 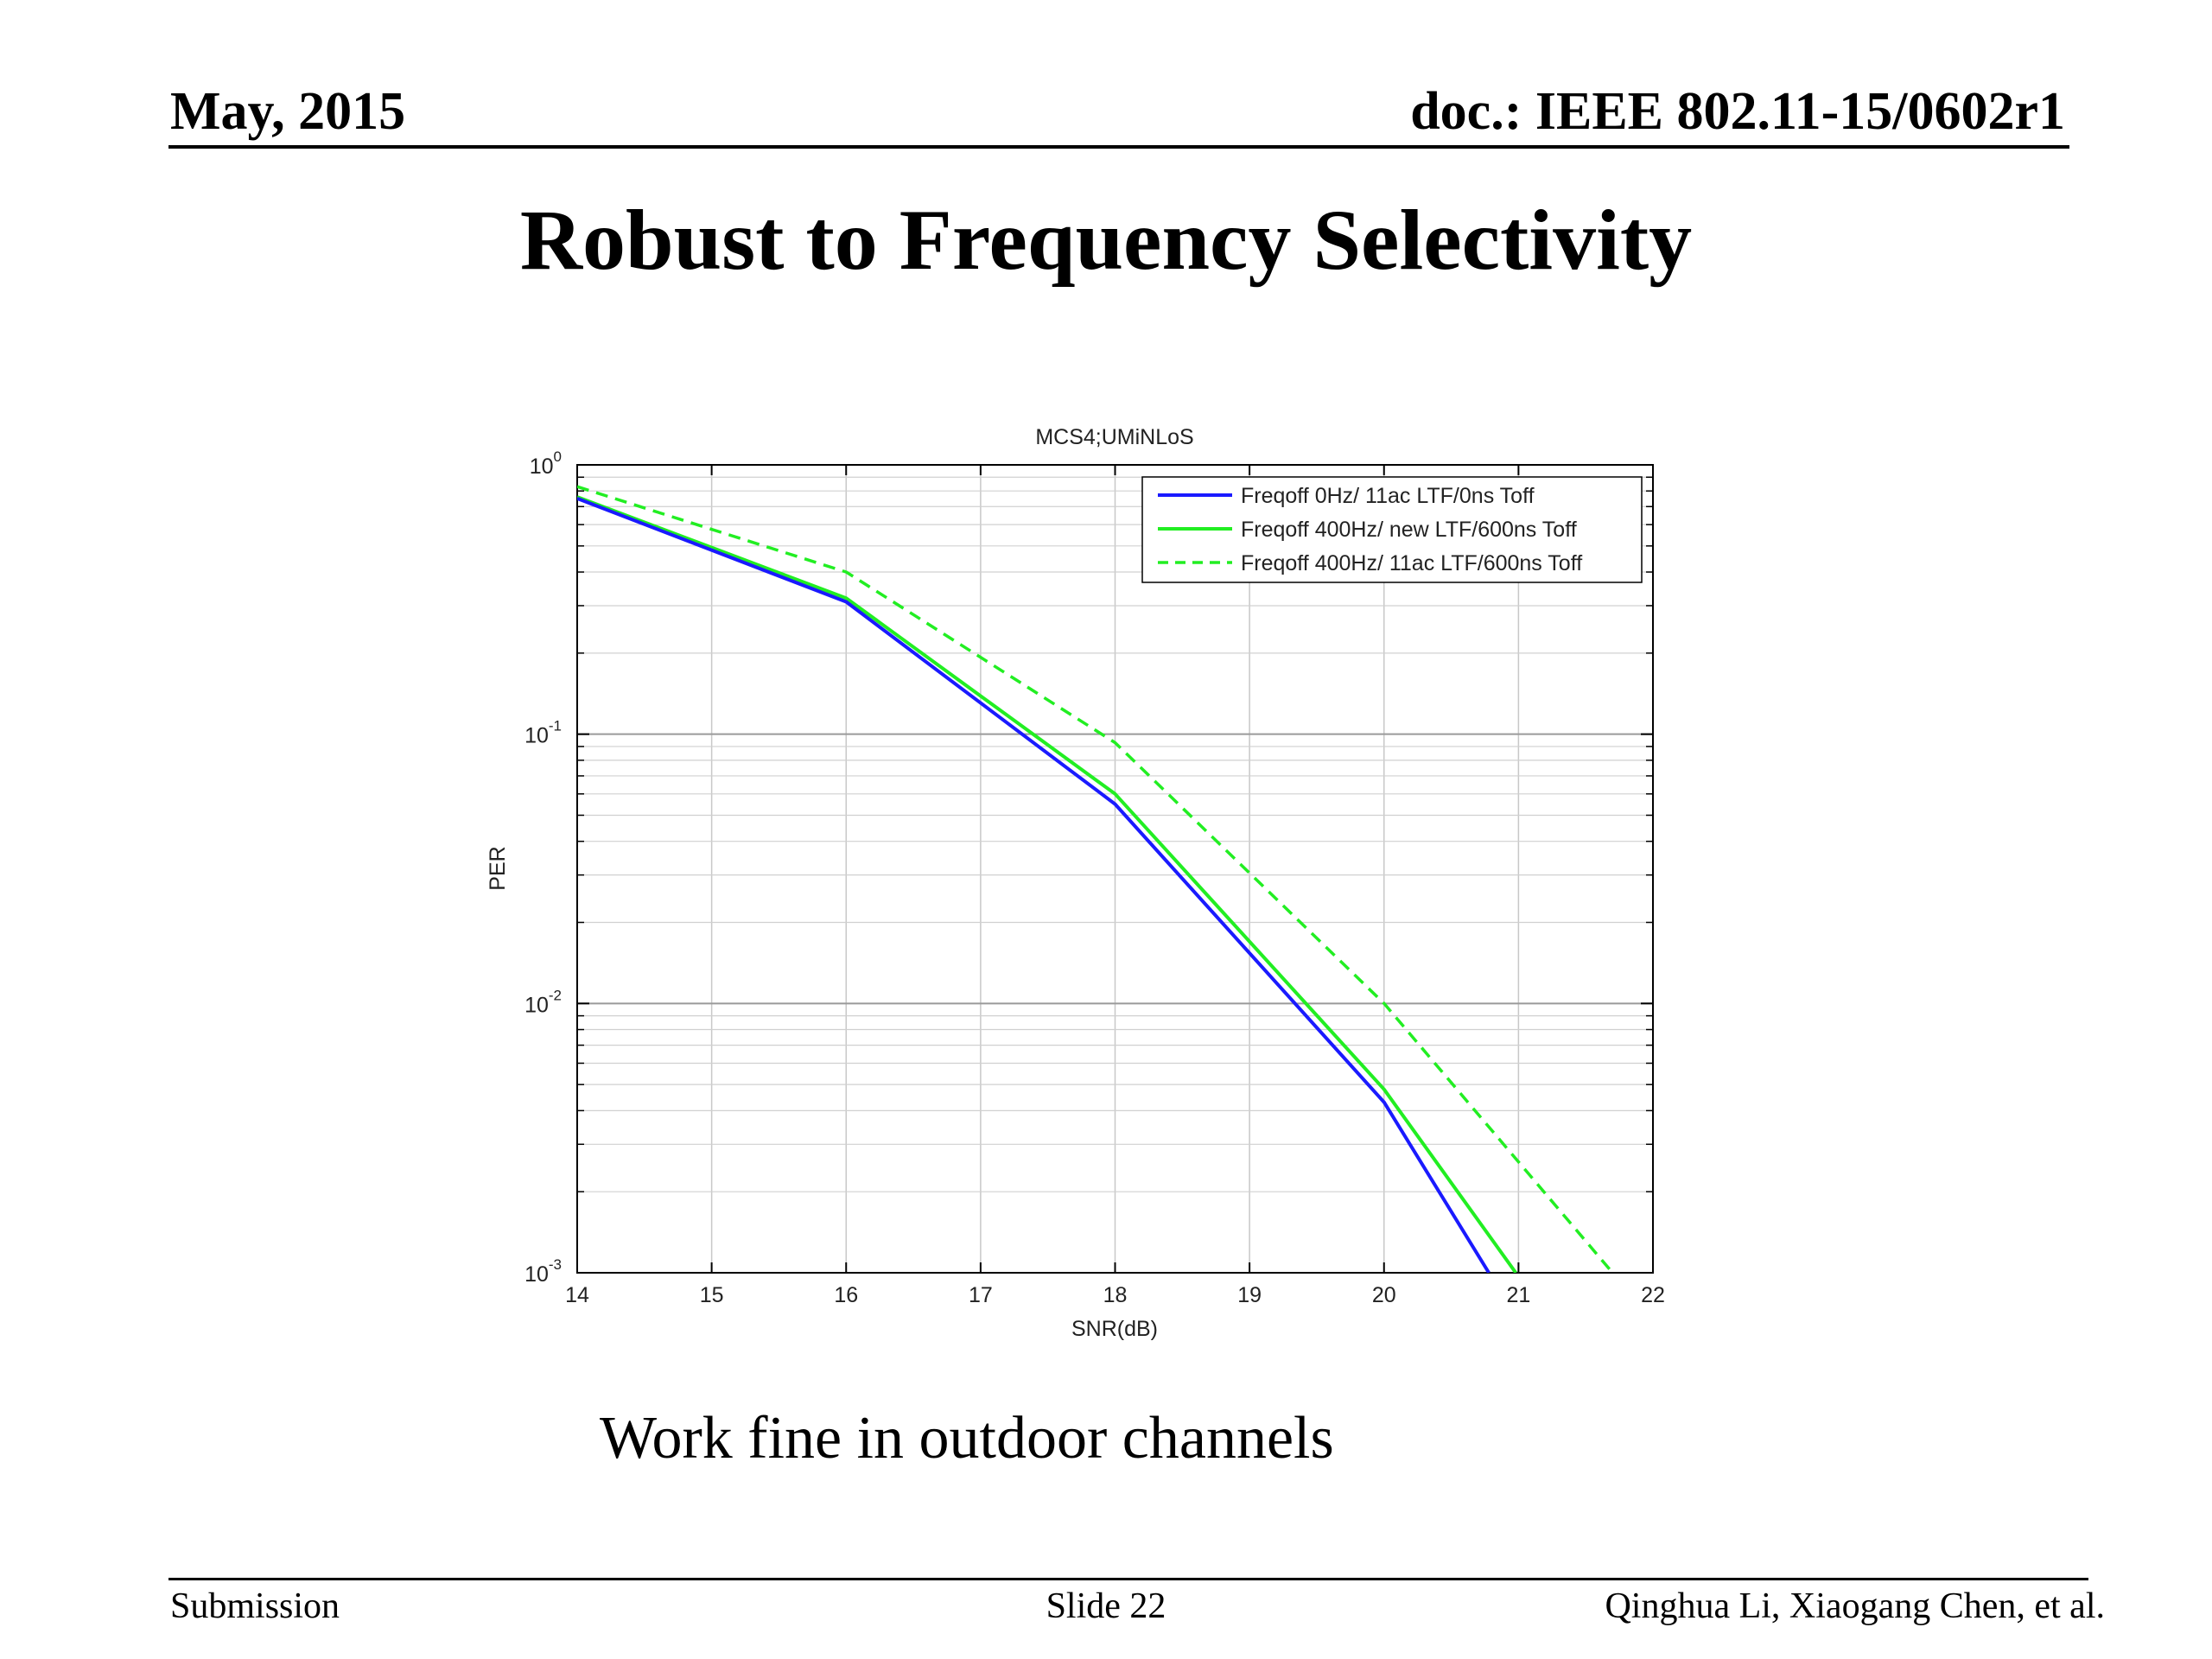 I want to click on chart-title: MCS4;UMiNLoS, so click(x=1114, y=437).